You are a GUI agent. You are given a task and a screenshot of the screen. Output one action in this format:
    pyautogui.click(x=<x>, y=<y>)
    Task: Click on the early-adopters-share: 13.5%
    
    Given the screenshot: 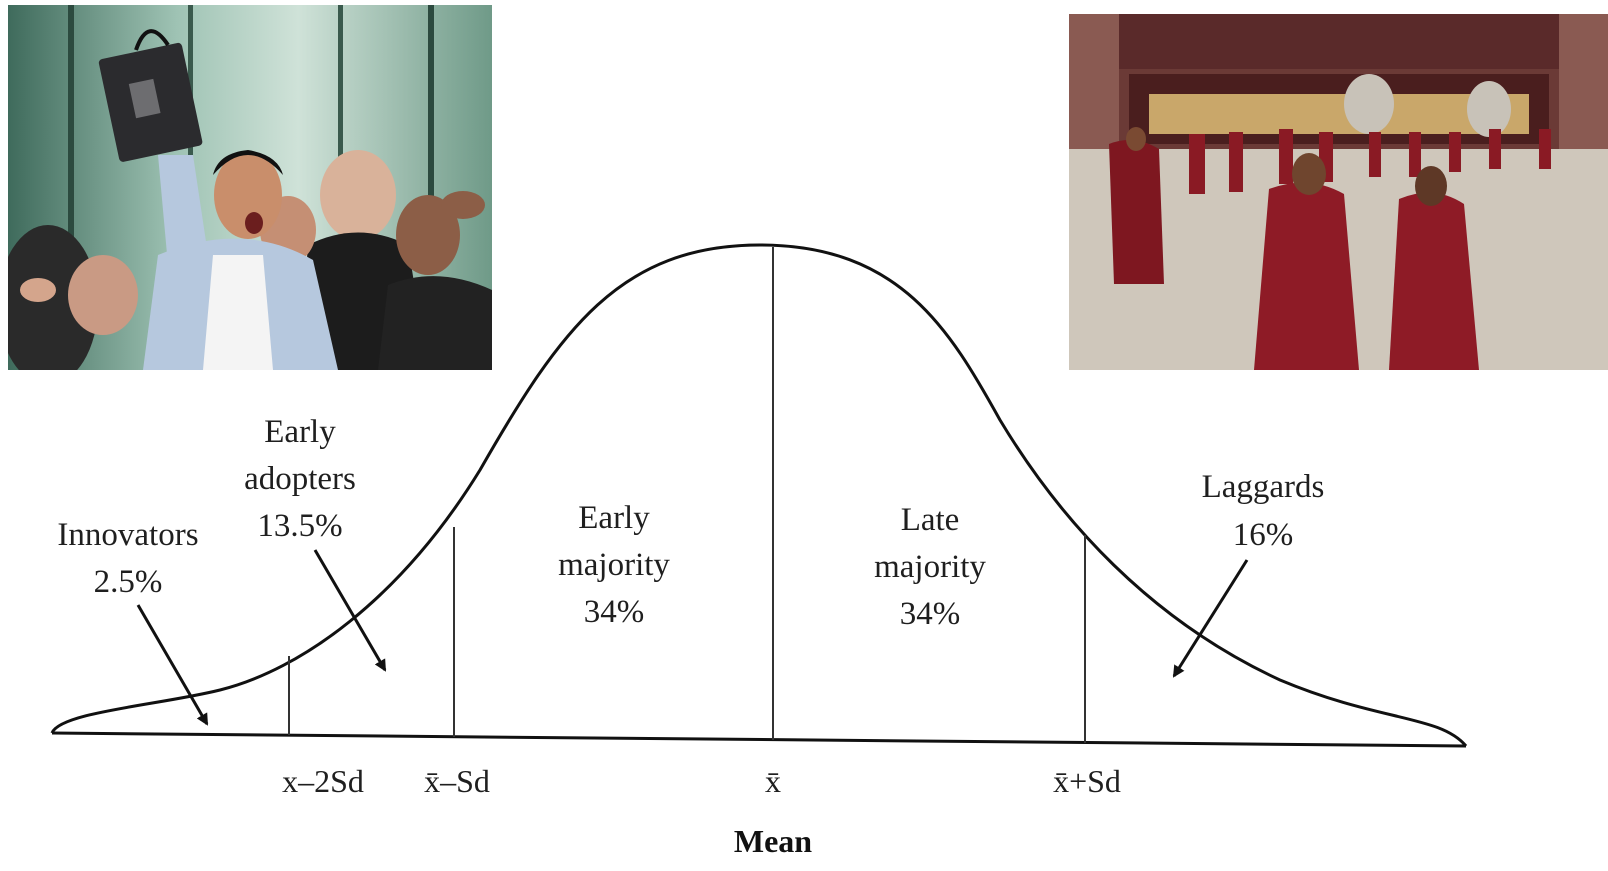 What is the action you would take?
    pyautogui.click(x=299, y=526)
    